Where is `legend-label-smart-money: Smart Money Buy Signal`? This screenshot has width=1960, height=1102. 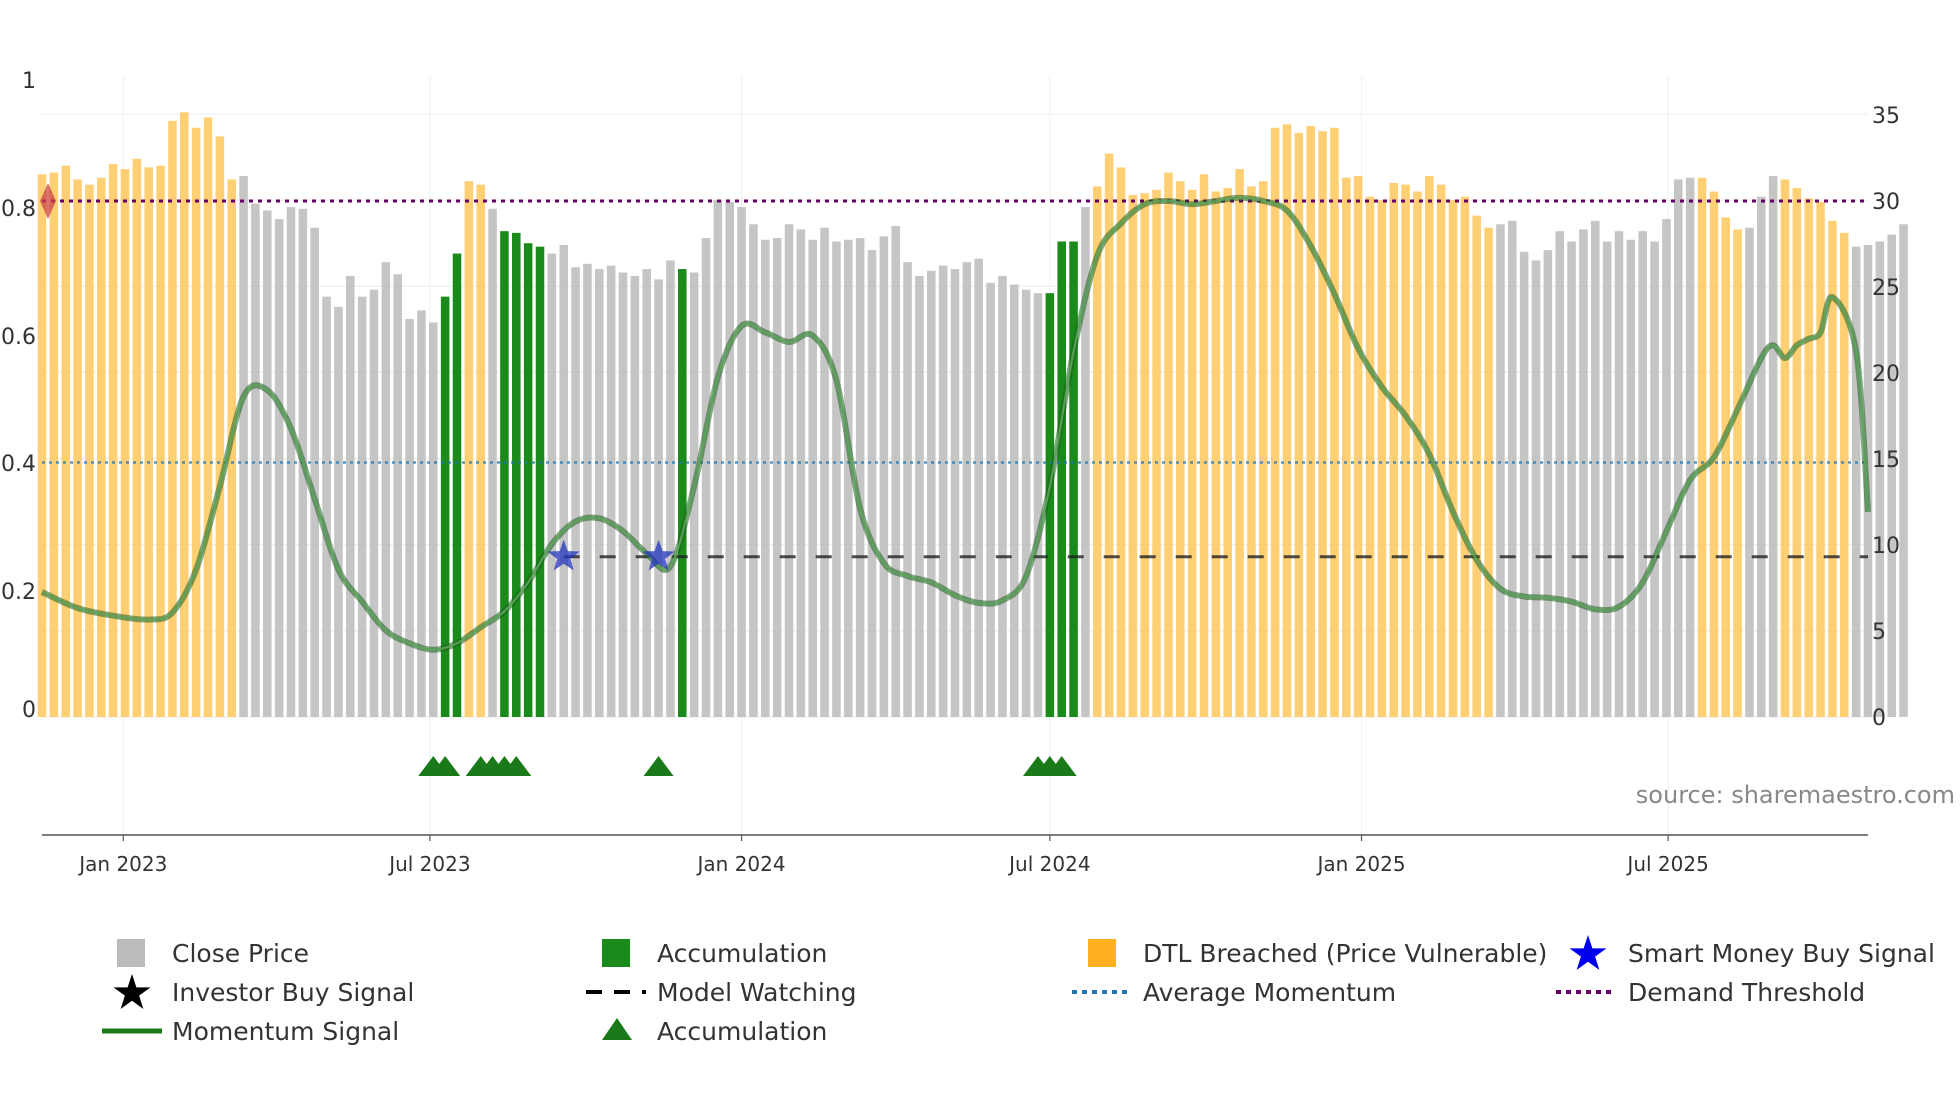
legend-label-smart-money: Smart Money Buy Signal is located at coordinates (1781, 953).